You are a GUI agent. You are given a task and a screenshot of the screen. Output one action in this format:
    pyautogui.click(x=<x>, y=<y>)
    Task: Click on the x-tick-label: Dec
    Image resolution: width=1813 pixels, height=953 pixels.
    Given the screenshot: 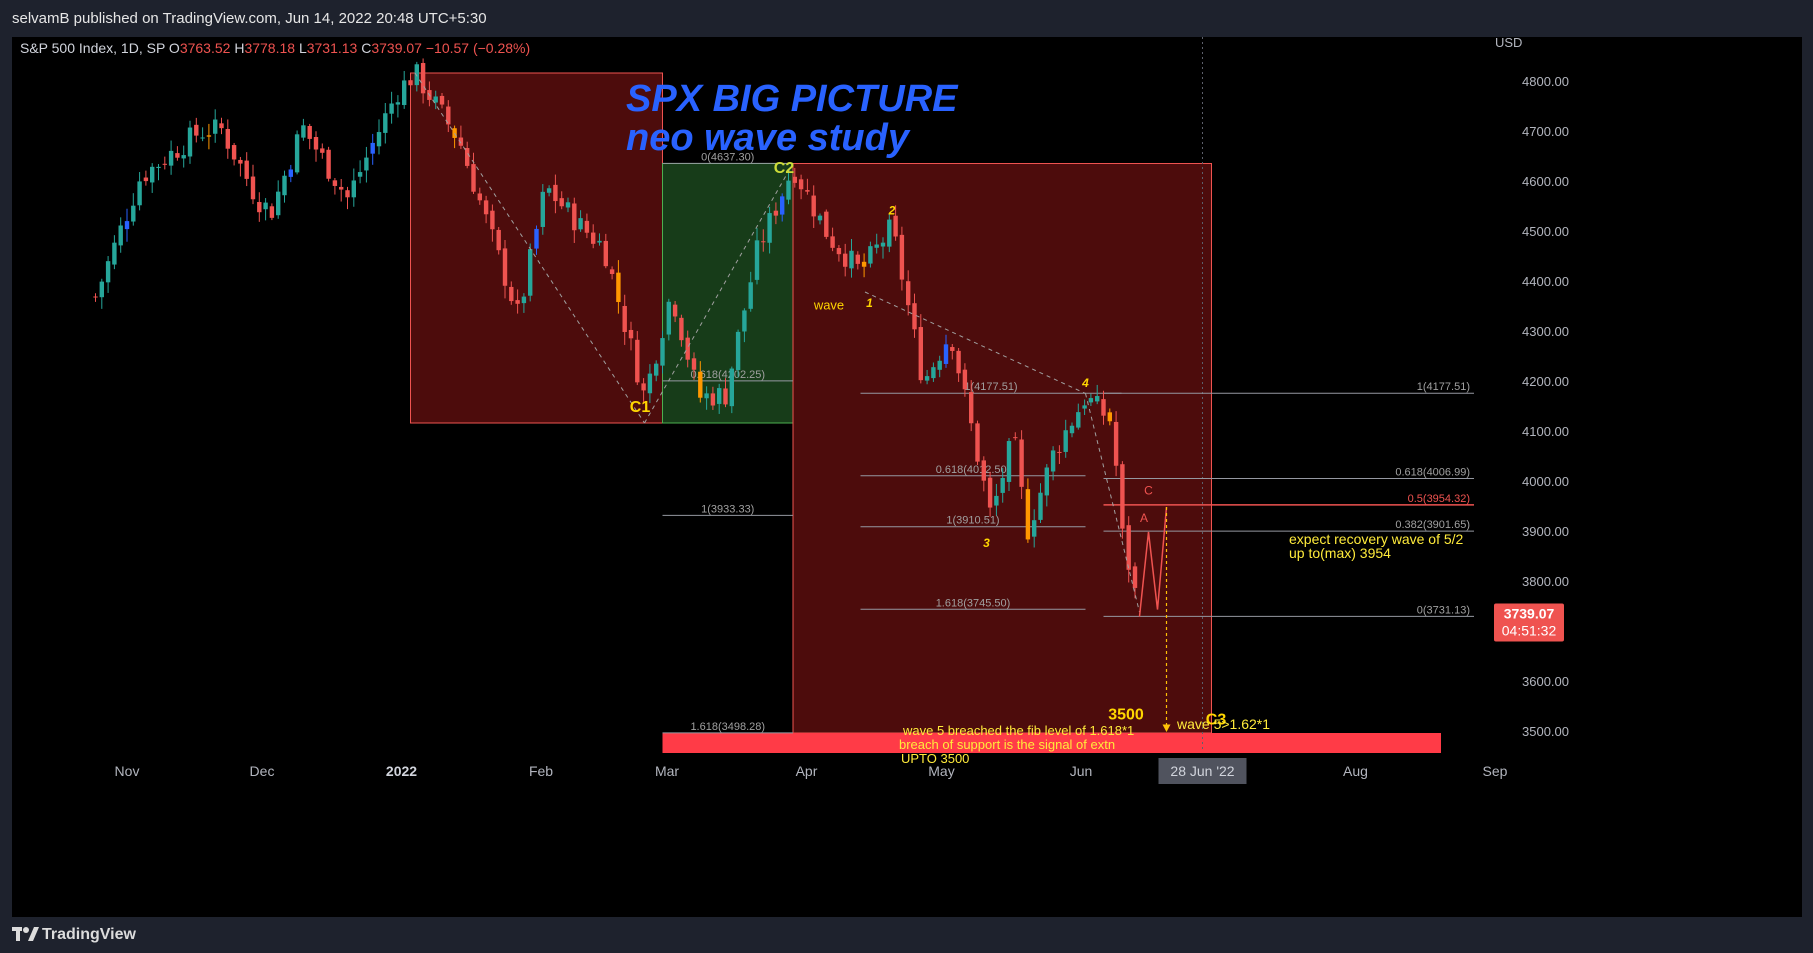 What is the action you would take?
    pyautogui.click(x=262, y=771)
    